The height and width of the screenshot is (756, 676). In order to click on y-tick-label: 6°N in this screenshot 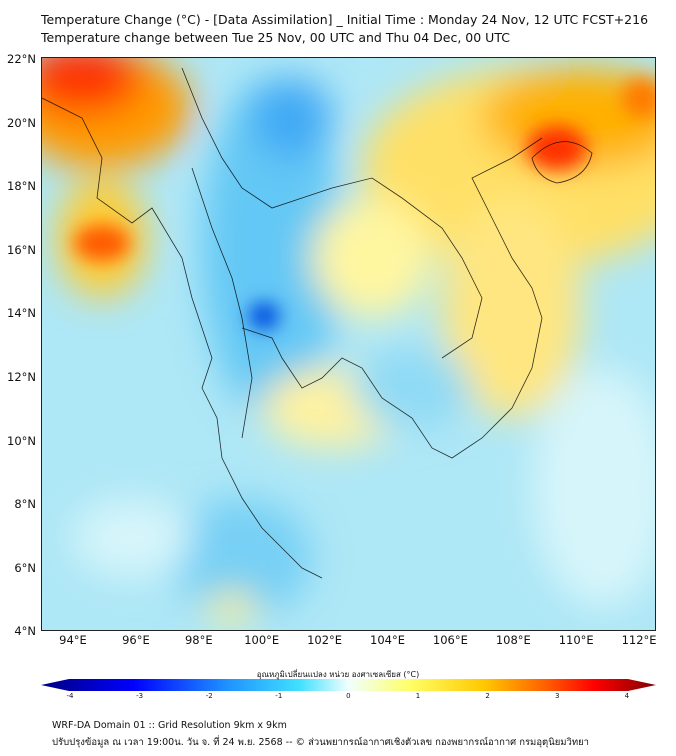, I will do `click(25, 567)`.